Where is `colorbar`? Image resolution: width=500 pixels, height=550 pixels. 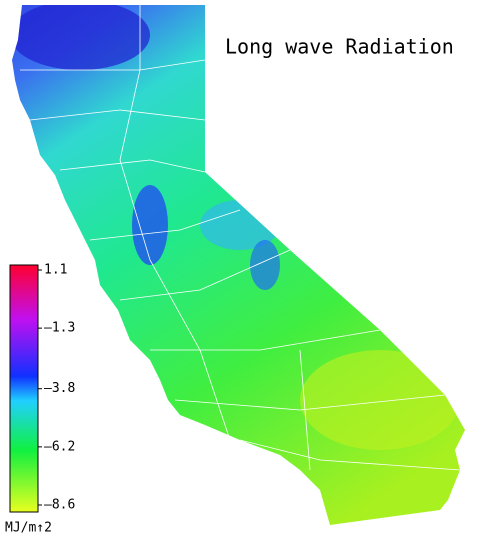
colorbar is located at coordinates (24, 388).